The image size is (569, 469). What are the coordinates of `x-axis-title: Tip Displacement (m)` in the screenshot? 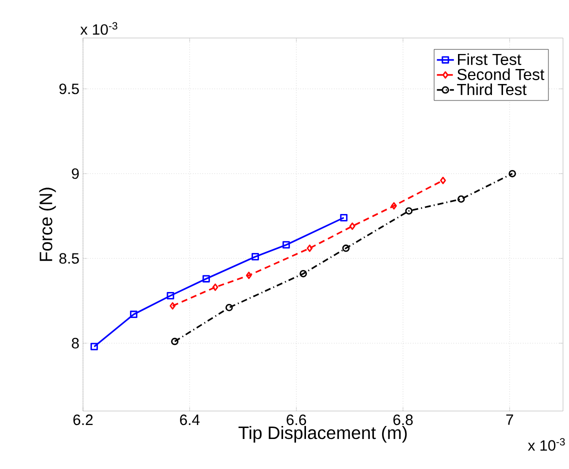 It's located at (322, 434).